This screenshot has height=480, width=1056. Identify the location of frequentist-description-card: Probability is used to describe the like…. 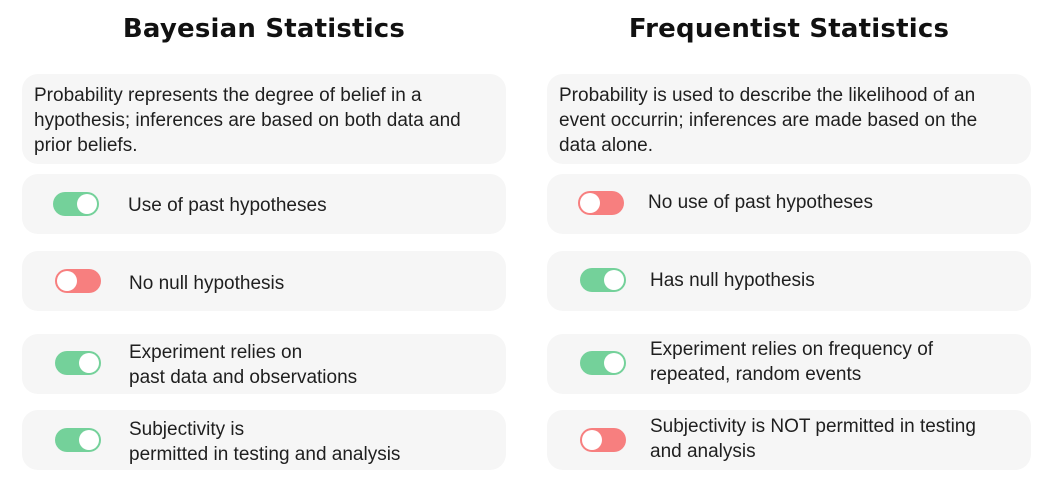
(789, 119).